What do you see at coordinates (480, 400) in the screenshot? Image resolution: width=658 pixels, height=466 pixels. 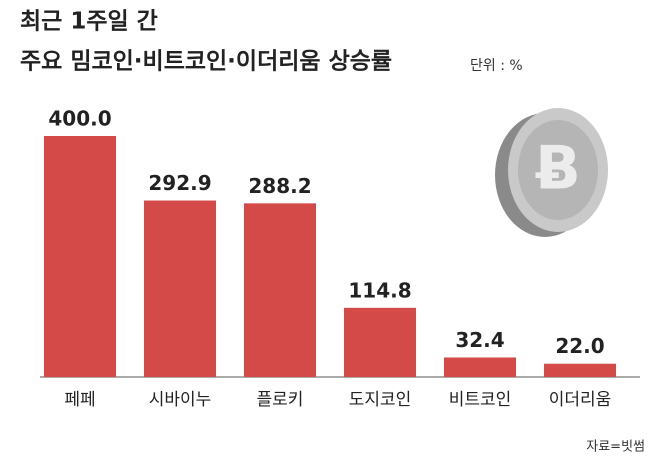 I see `x-tick-label: 비트코인` at bounding box center [480, 400].